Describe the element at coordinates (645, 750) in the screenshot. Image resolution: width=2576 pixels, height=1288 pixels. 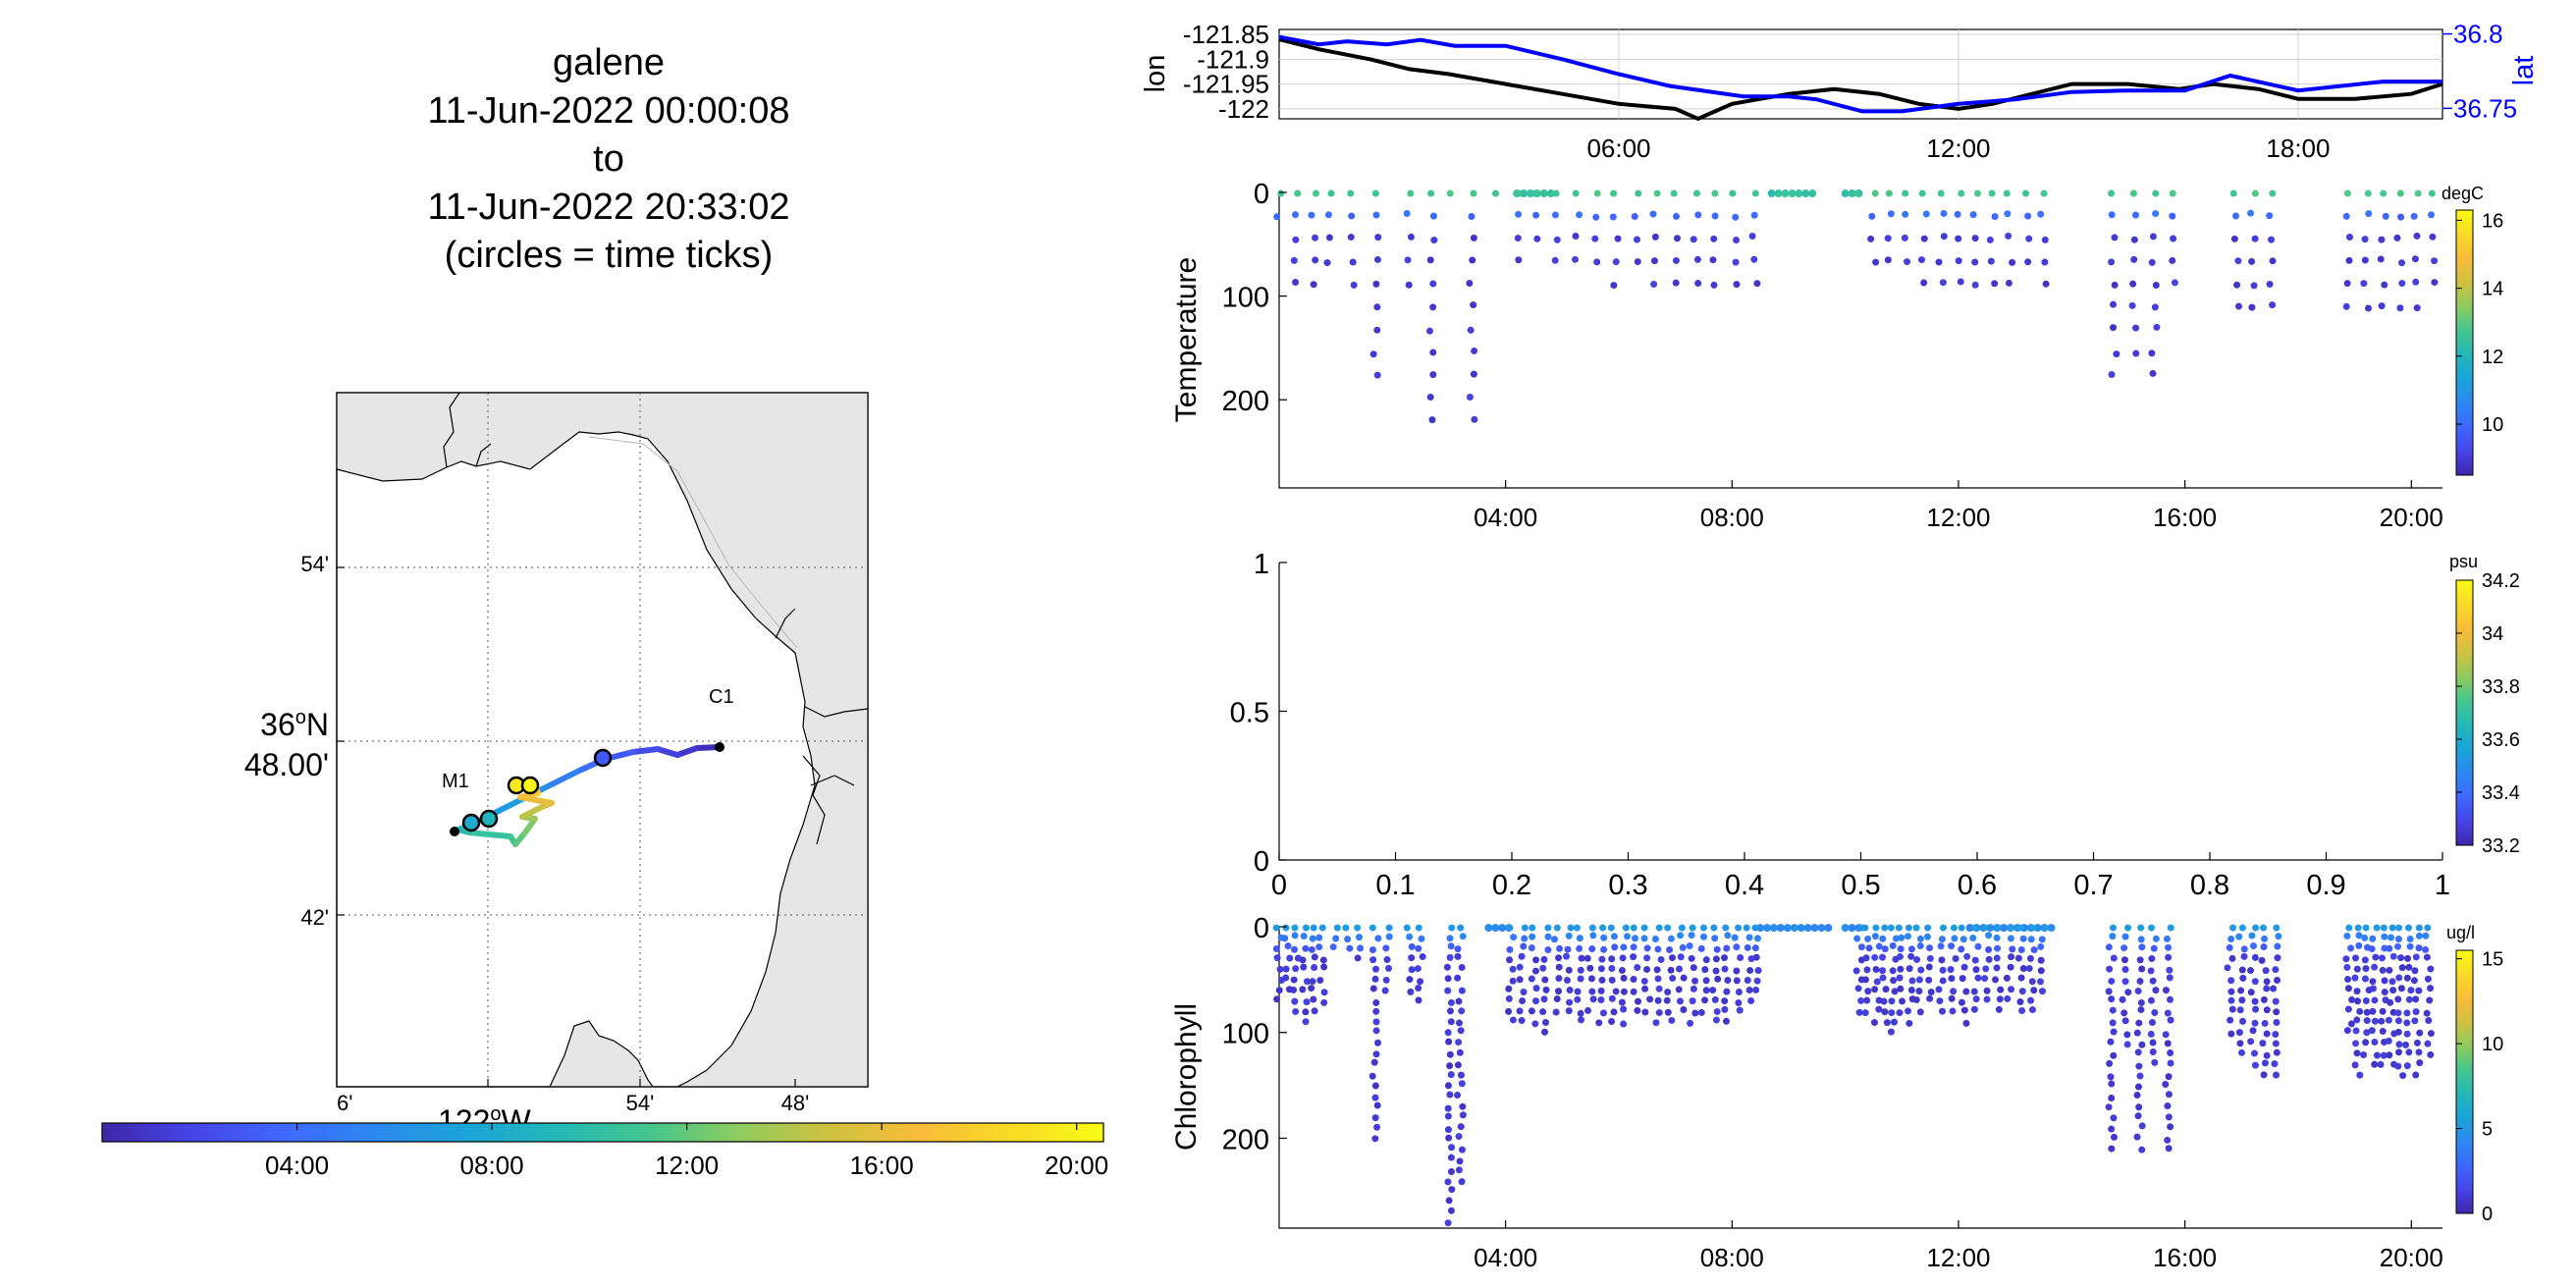
I see `track-segment` at that location.